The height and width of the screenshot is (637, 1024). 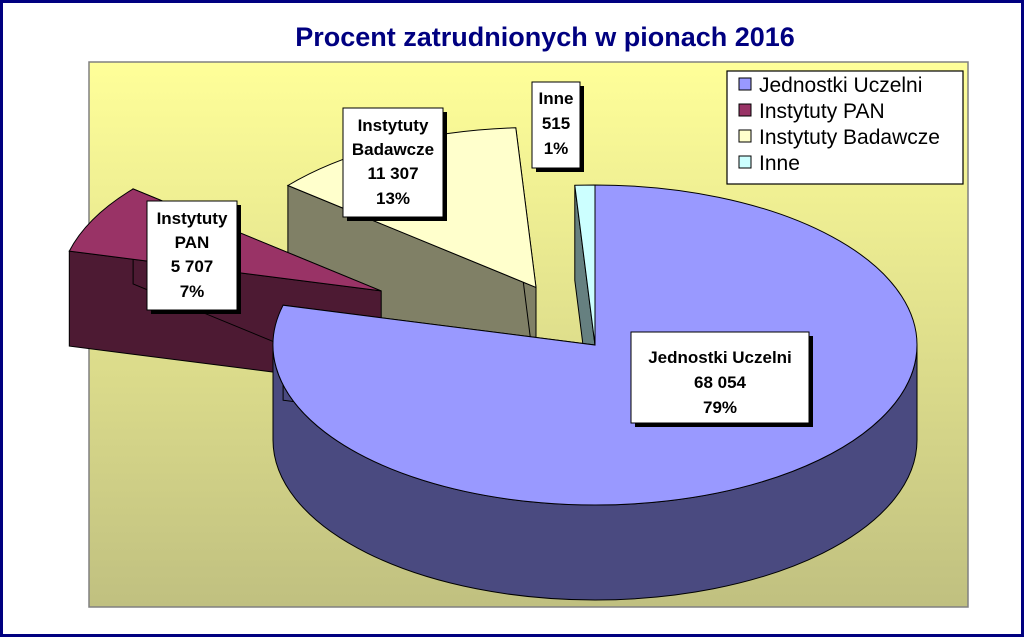 I want to click on data-label-instytuty-badawcze: Instytuty Badawcze 11 307 13%, so click(x=394, y=164).